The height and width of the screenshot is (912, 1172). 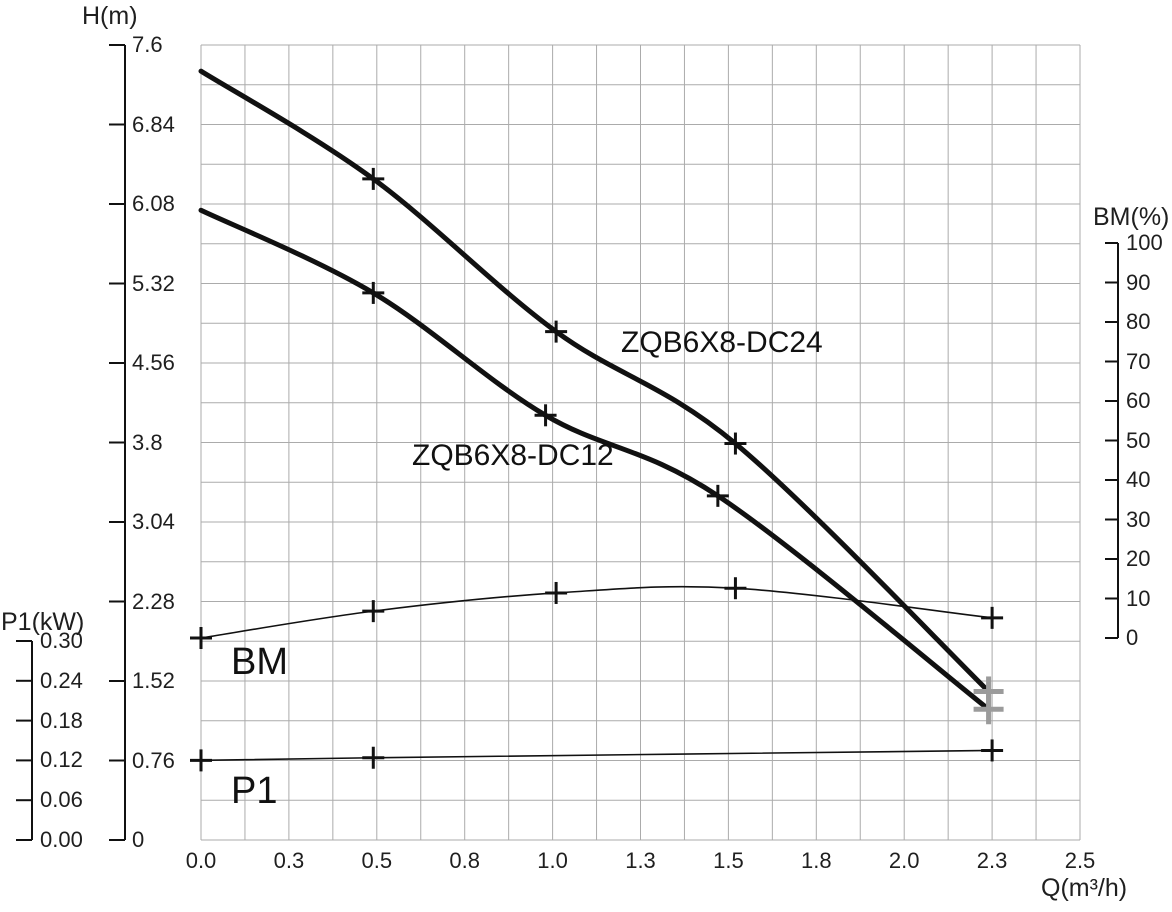 I want to click on h-axis-tick-label: 5.32, so click(x=153, y=283).